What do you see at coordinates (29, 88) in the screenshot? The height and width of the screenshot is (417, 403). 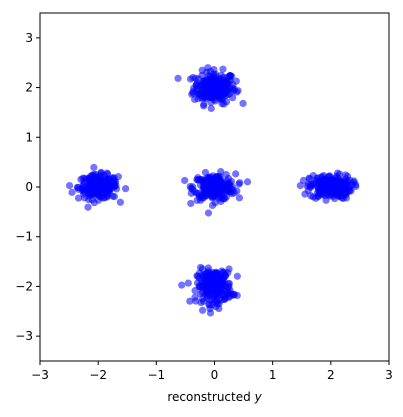 I see `y-tick-label: 2` at bounding box center [29, 88].